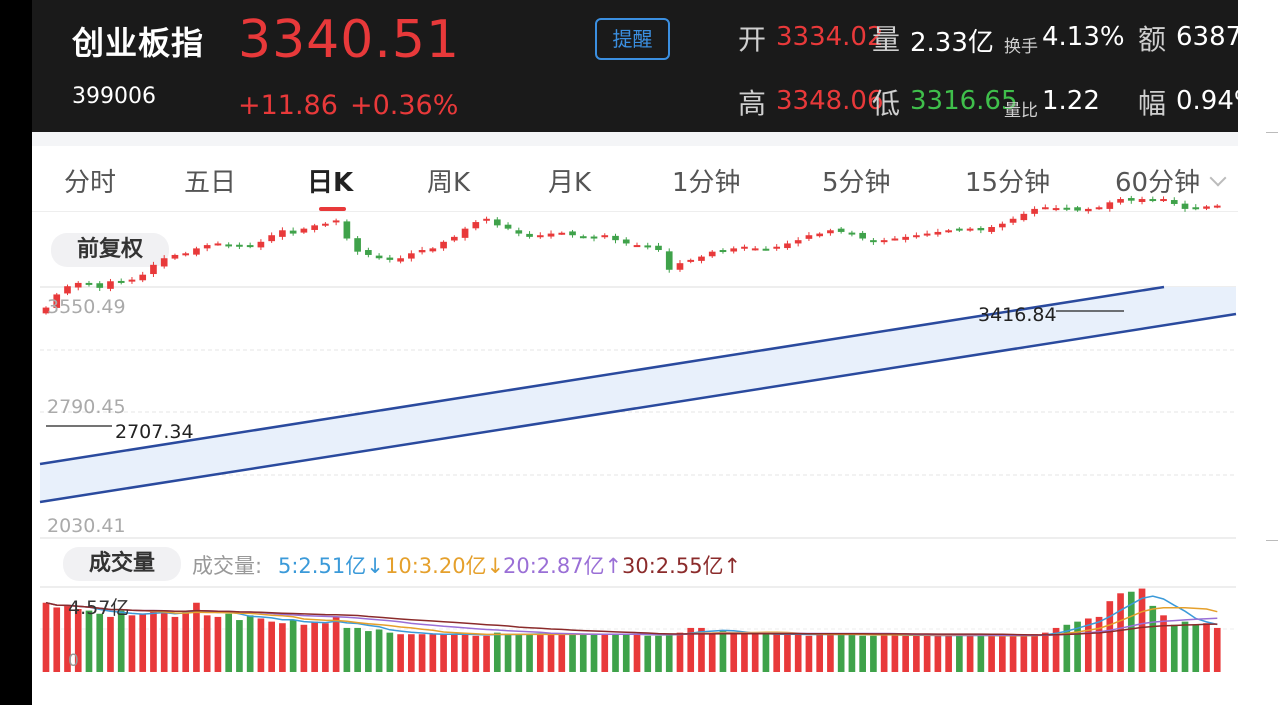  I want to click on y-axis-label-bottom: 2030.41, so click(86, 526).